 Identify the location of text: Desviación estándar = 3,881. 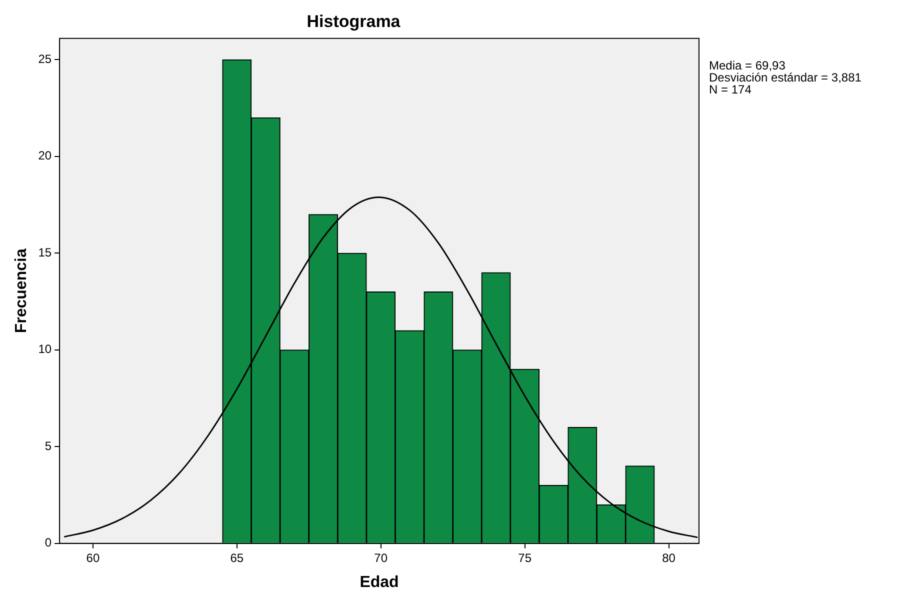
(785, 77).